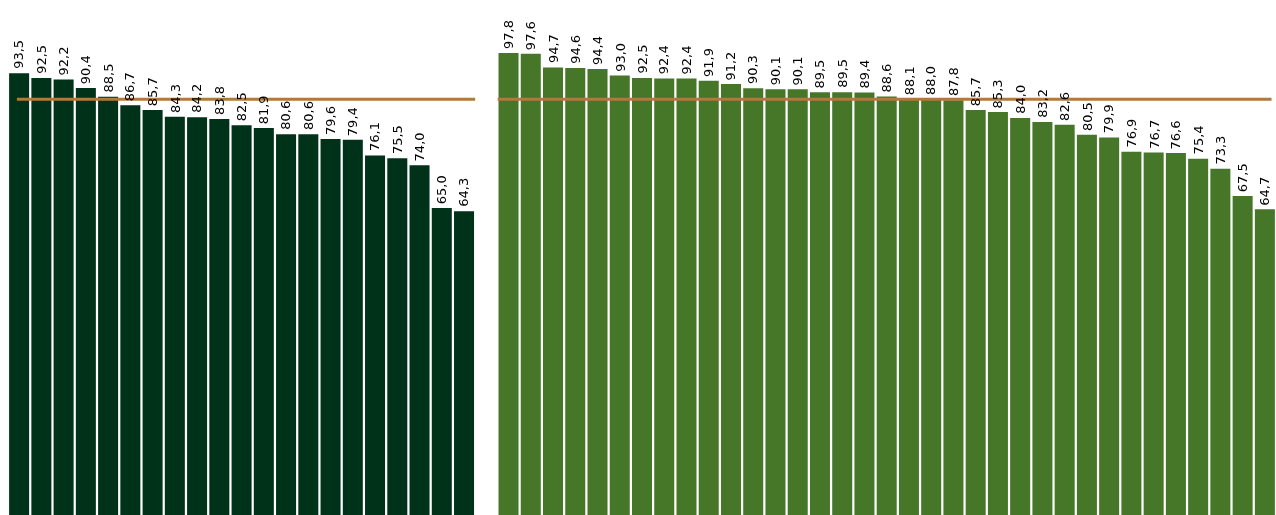 Image resolution: width=1276 pixels, height=515 pixels. I want to click on data-label: 97,6, so click(531, 36).